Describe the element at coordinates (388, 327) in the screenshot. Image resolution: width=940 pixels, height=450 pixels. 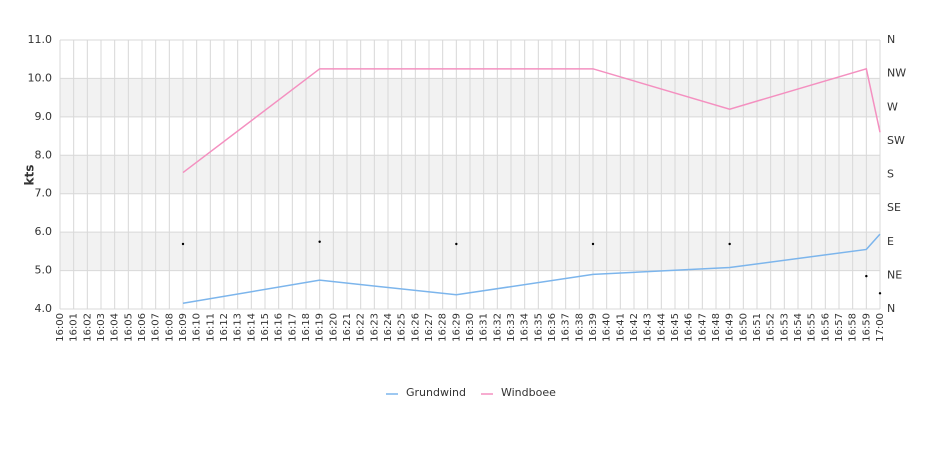
I see `x-tick-label: 16:24` at that location.